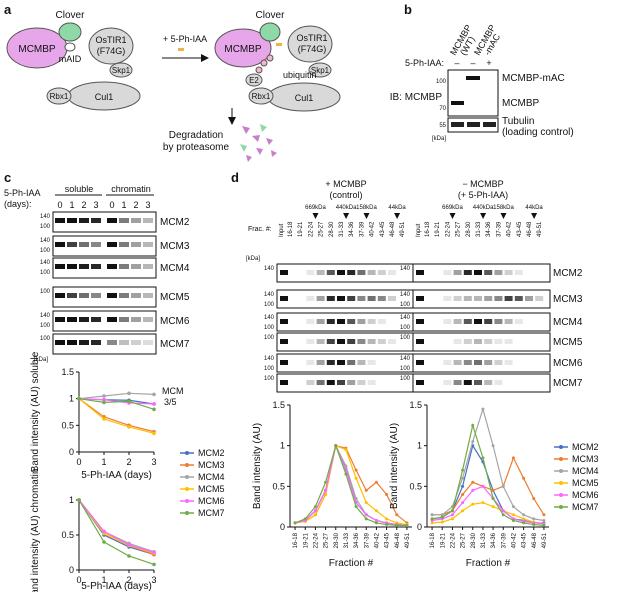 The width and height of the screenshot is (617, 592). What do you see at coordinates (464, 540) in the screenshot?
I see `x-tick-label: 25-27` at bounding box center [464, 540].